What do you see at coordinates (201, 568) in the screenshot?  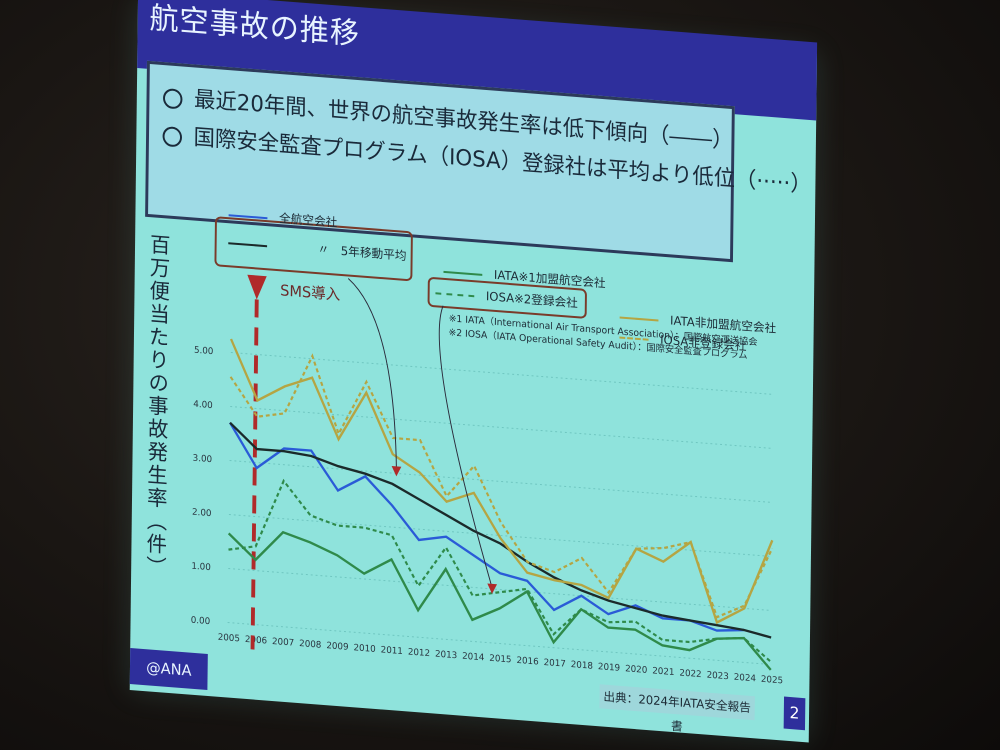 I see `y-tick-label: 1.00` at bounding box center [201, 568].